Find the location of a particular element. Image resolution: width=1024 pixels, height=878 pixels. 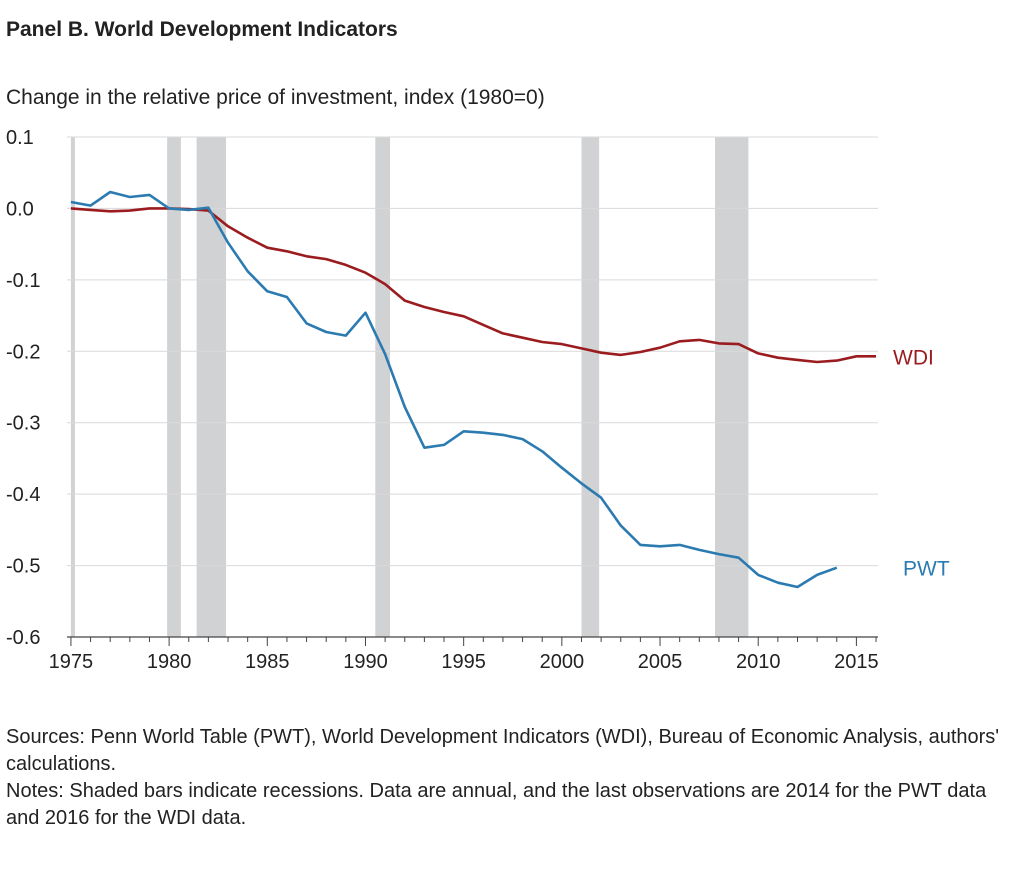

panel-title: Panel B. World Development Indicators is located at coordinates (202, 29).